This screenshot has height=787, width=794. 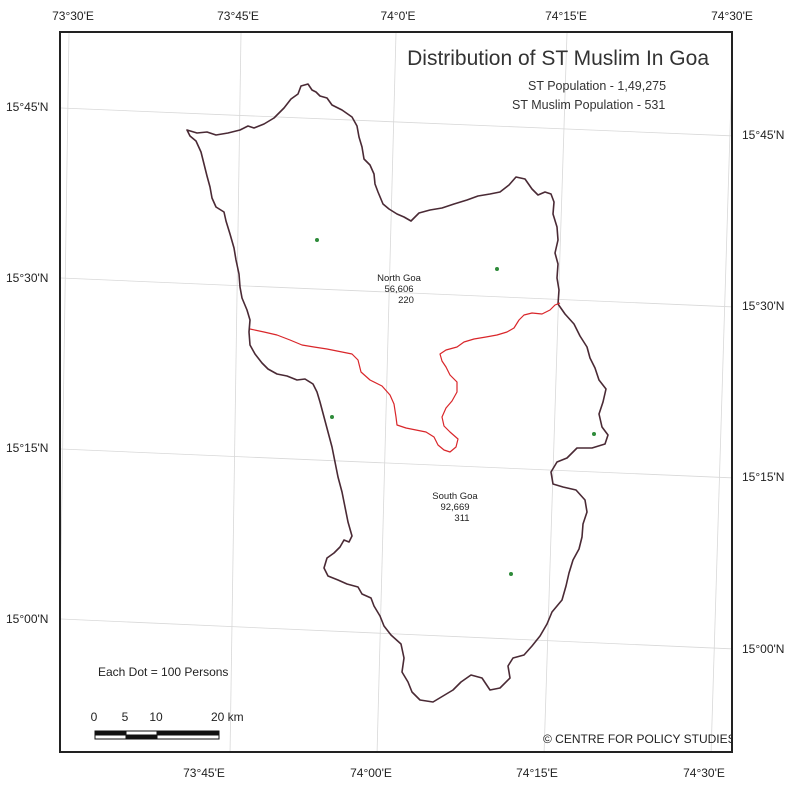 What do you see at coordinates (638, 739) in the screenshot?
I see `credit-text: © CENTRE FOR POLICY STUDIES` at bounding box center [638, 739].